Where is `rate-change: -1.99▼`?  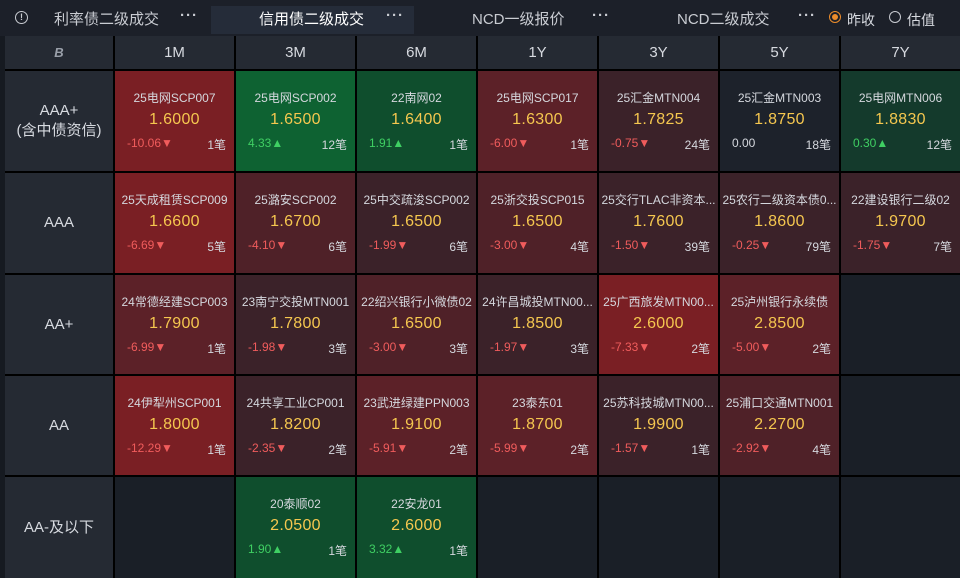
rate-change: -1.99▼ is located at coordinates (389, 245).